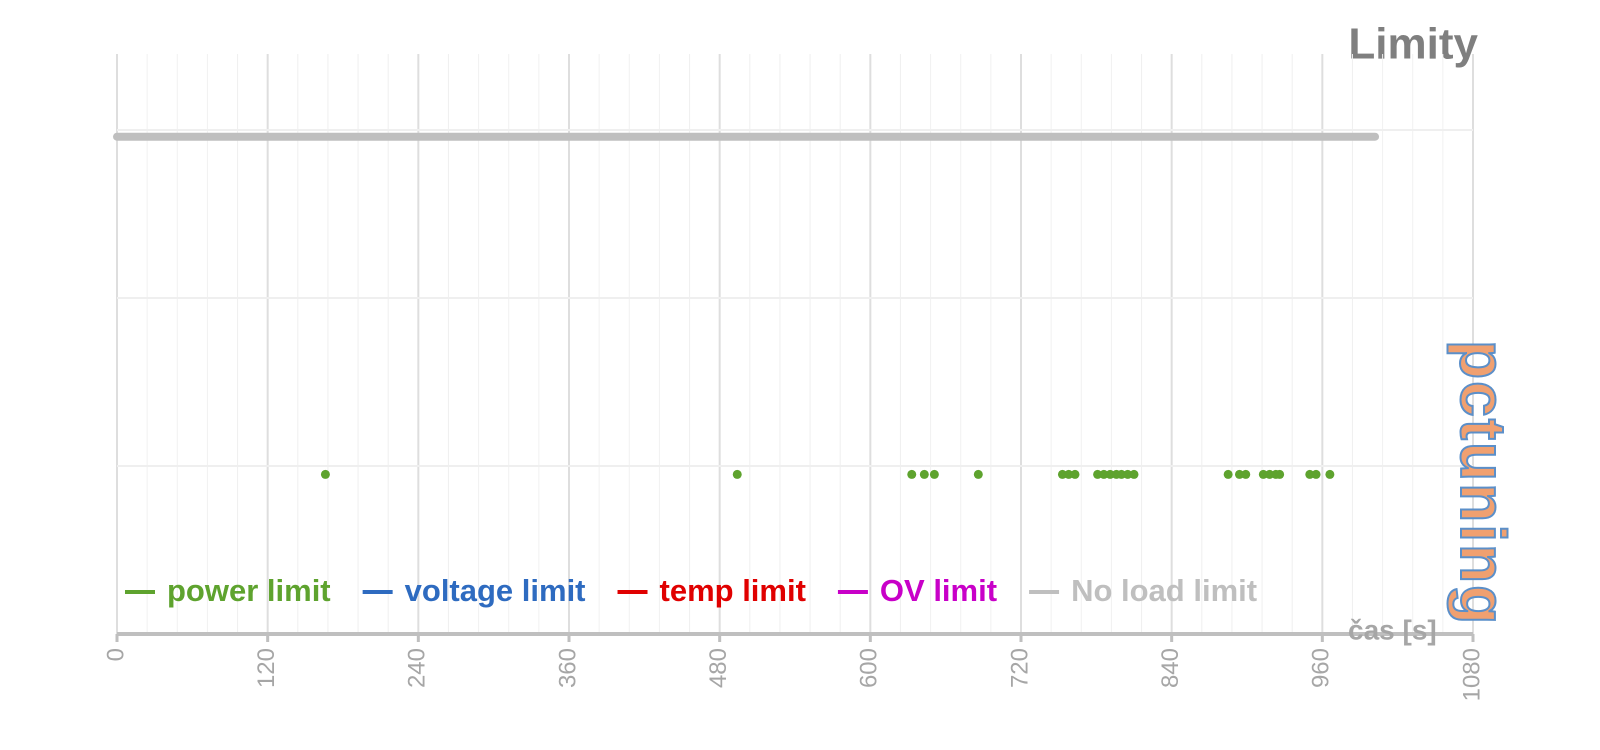 This screenshot has height=750, width=1600. I want to click on chart-title: Limity, so click(1413, 44).